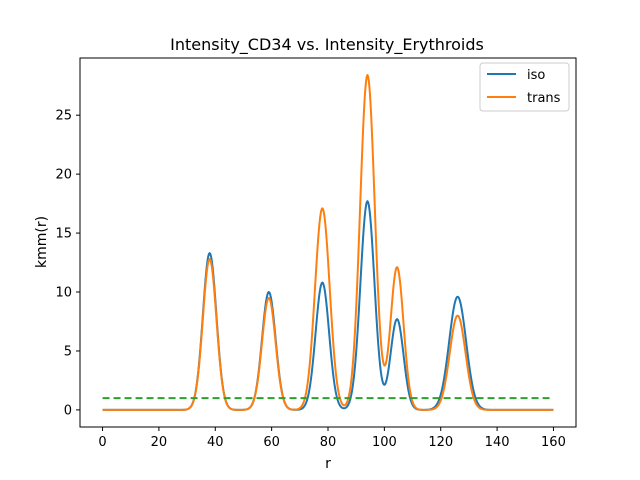 The height and width of the screenshot is (480, 640). I want to click on x-tick-label: 120, so click(440, 442).